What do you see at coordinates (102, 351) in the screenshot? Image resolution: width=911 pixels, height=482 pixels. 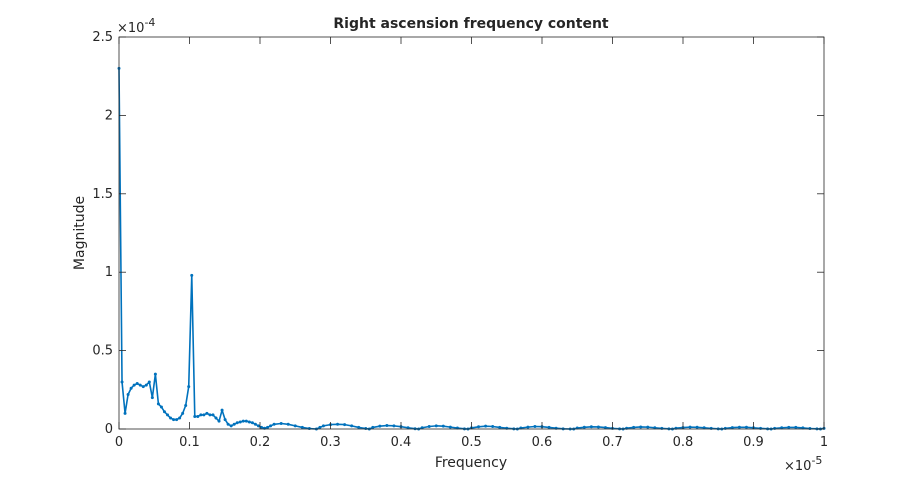 I see `y-tick-label: 0.5` at bounding box center [102, 351].